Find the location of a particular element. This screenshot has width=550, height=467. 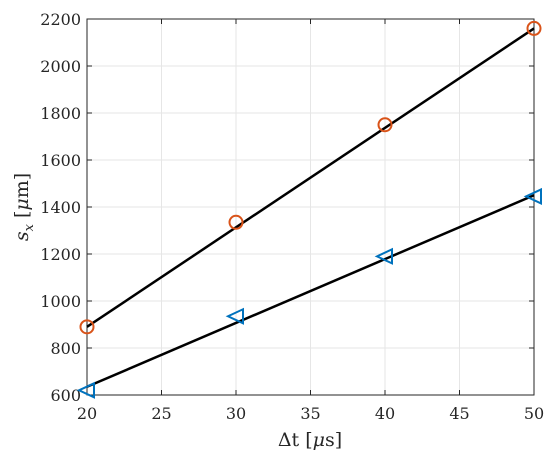

y-tick-label: 1600 is located at coordinates (60, 160).